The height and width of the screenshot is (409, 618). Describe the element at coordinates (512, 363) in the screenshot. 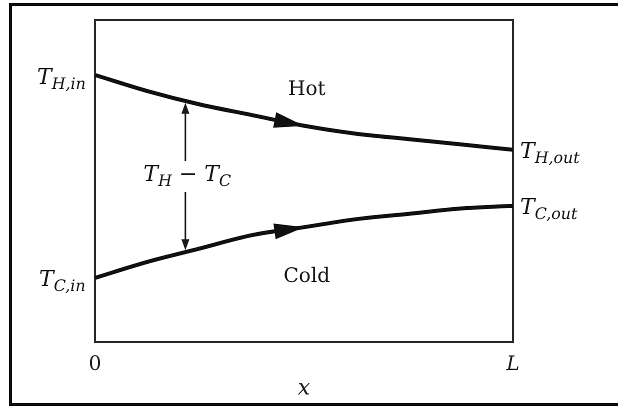

I see `x-tick-label: L` at that location.